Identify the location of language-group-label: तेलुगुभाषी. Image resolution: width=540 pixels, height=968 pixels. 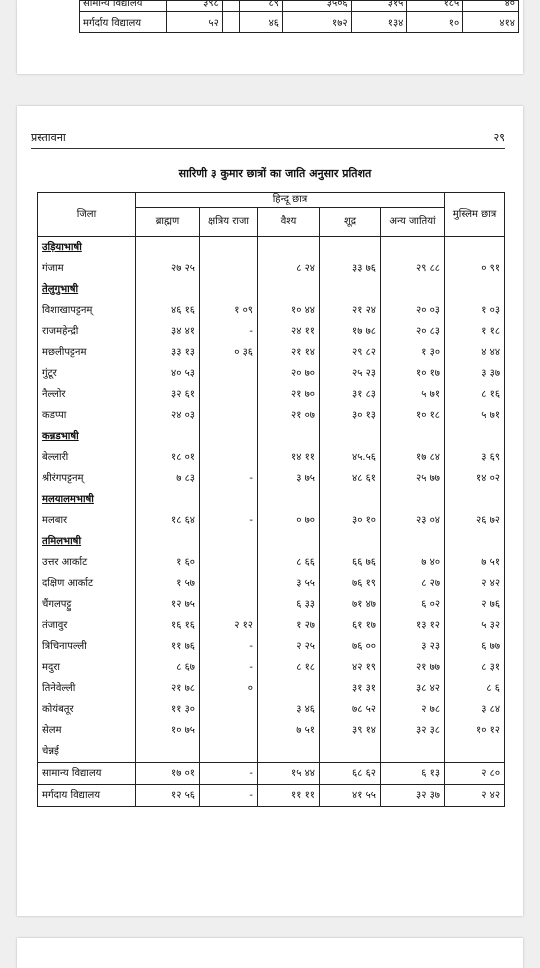
(86, 289).